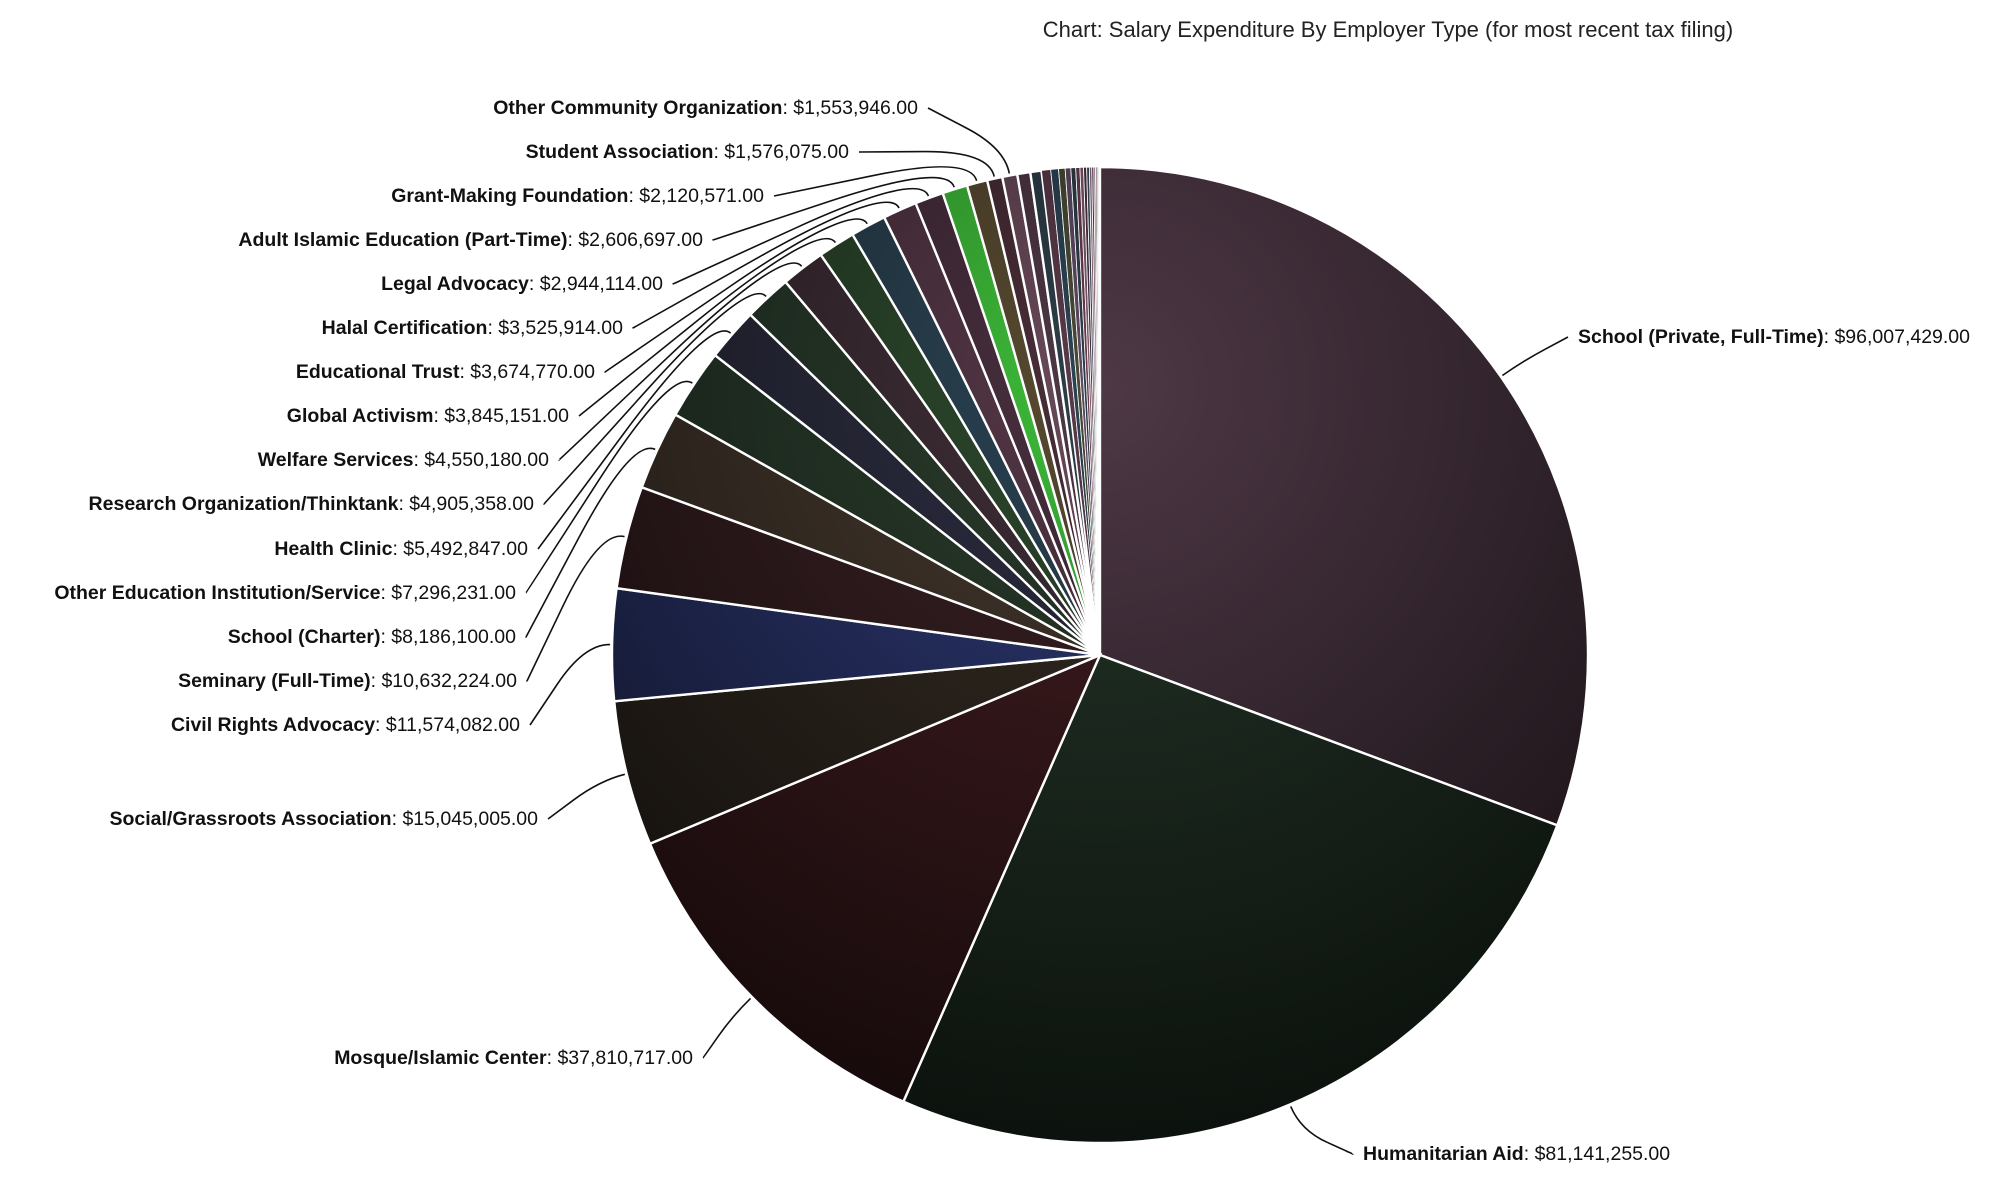 This screenshot has height=1200, width=2013. Describe the element at coordinates (575, 608) in the screenshot. I see `leader-line-seminary-full-time` at that location.